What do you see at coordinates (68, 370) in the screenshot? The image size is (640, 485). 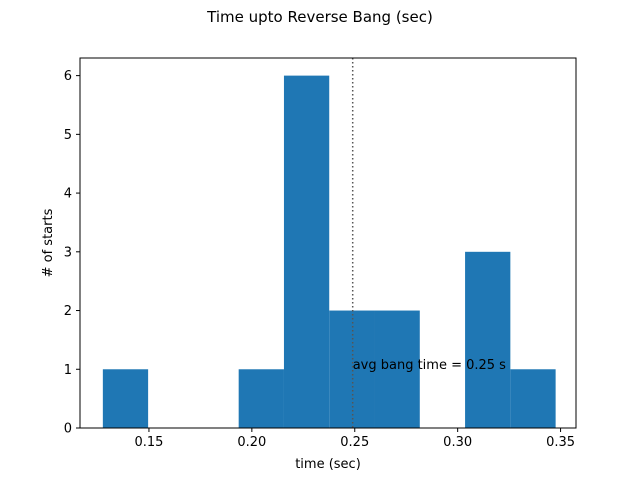 I see `y-tick-label: 1` at bounding box center [68, 370].